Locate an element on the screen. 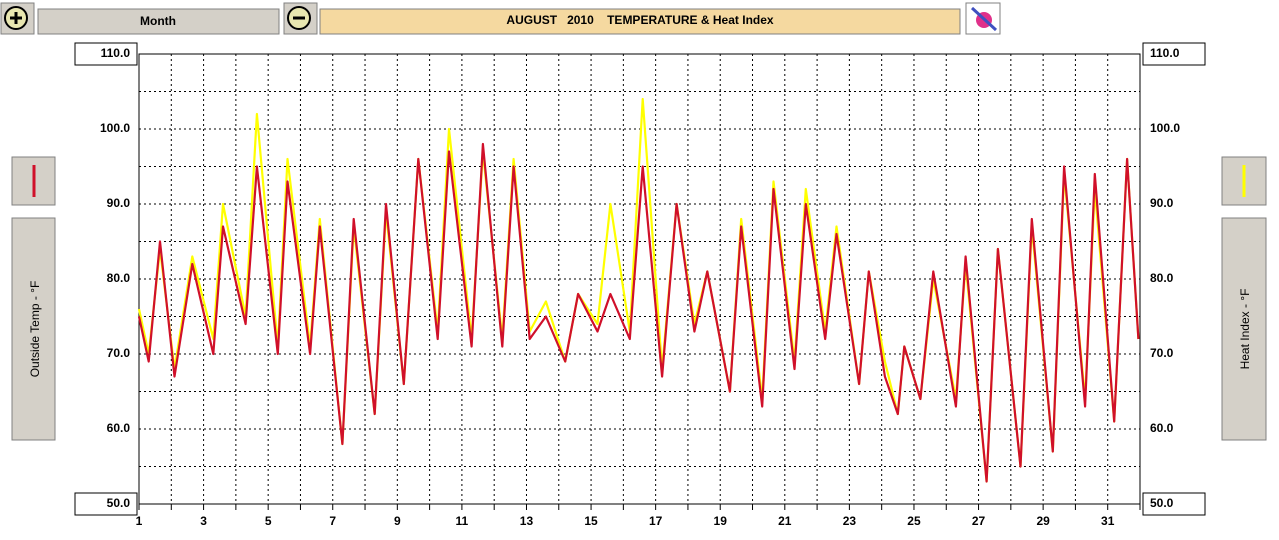 The image size is (1279, 540). y2-label-box is located at coordinates (1244, 329).